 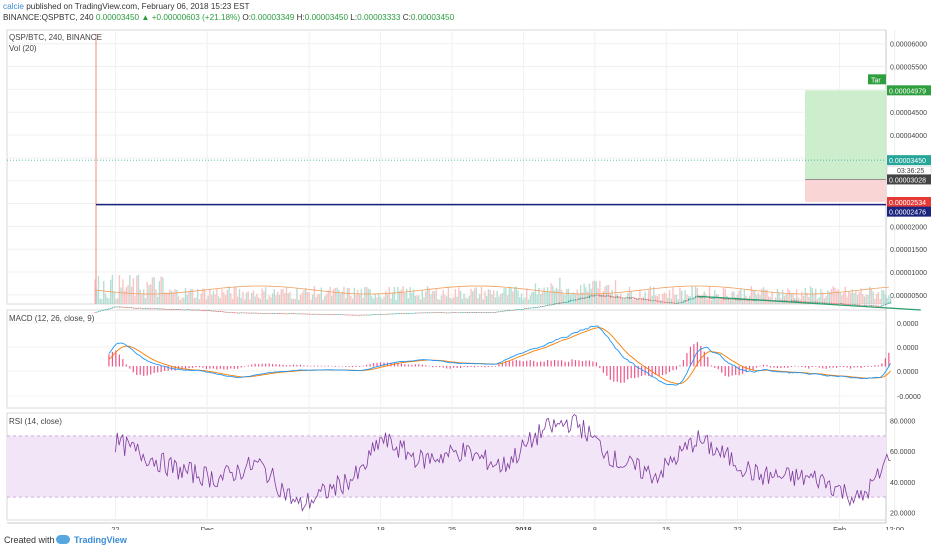 What do you see at coordinates (117, 17) in the screenshot?
I see `last-price: 0.00003450` at bounding box center [117, 17].